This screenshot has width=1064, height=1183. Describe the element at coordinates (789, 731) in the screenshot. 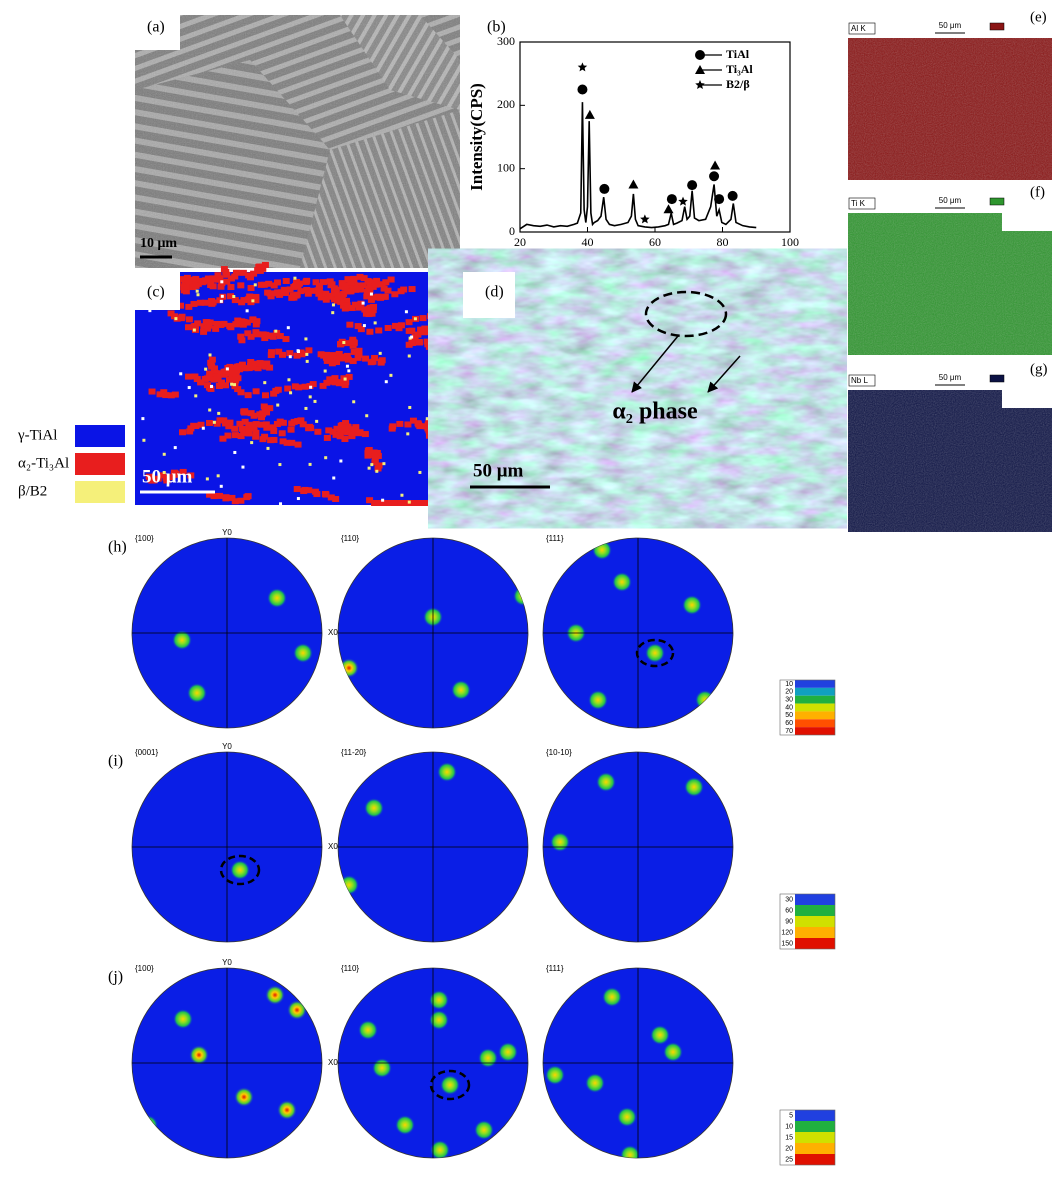

I see `colorbar-label: 70` at that location.